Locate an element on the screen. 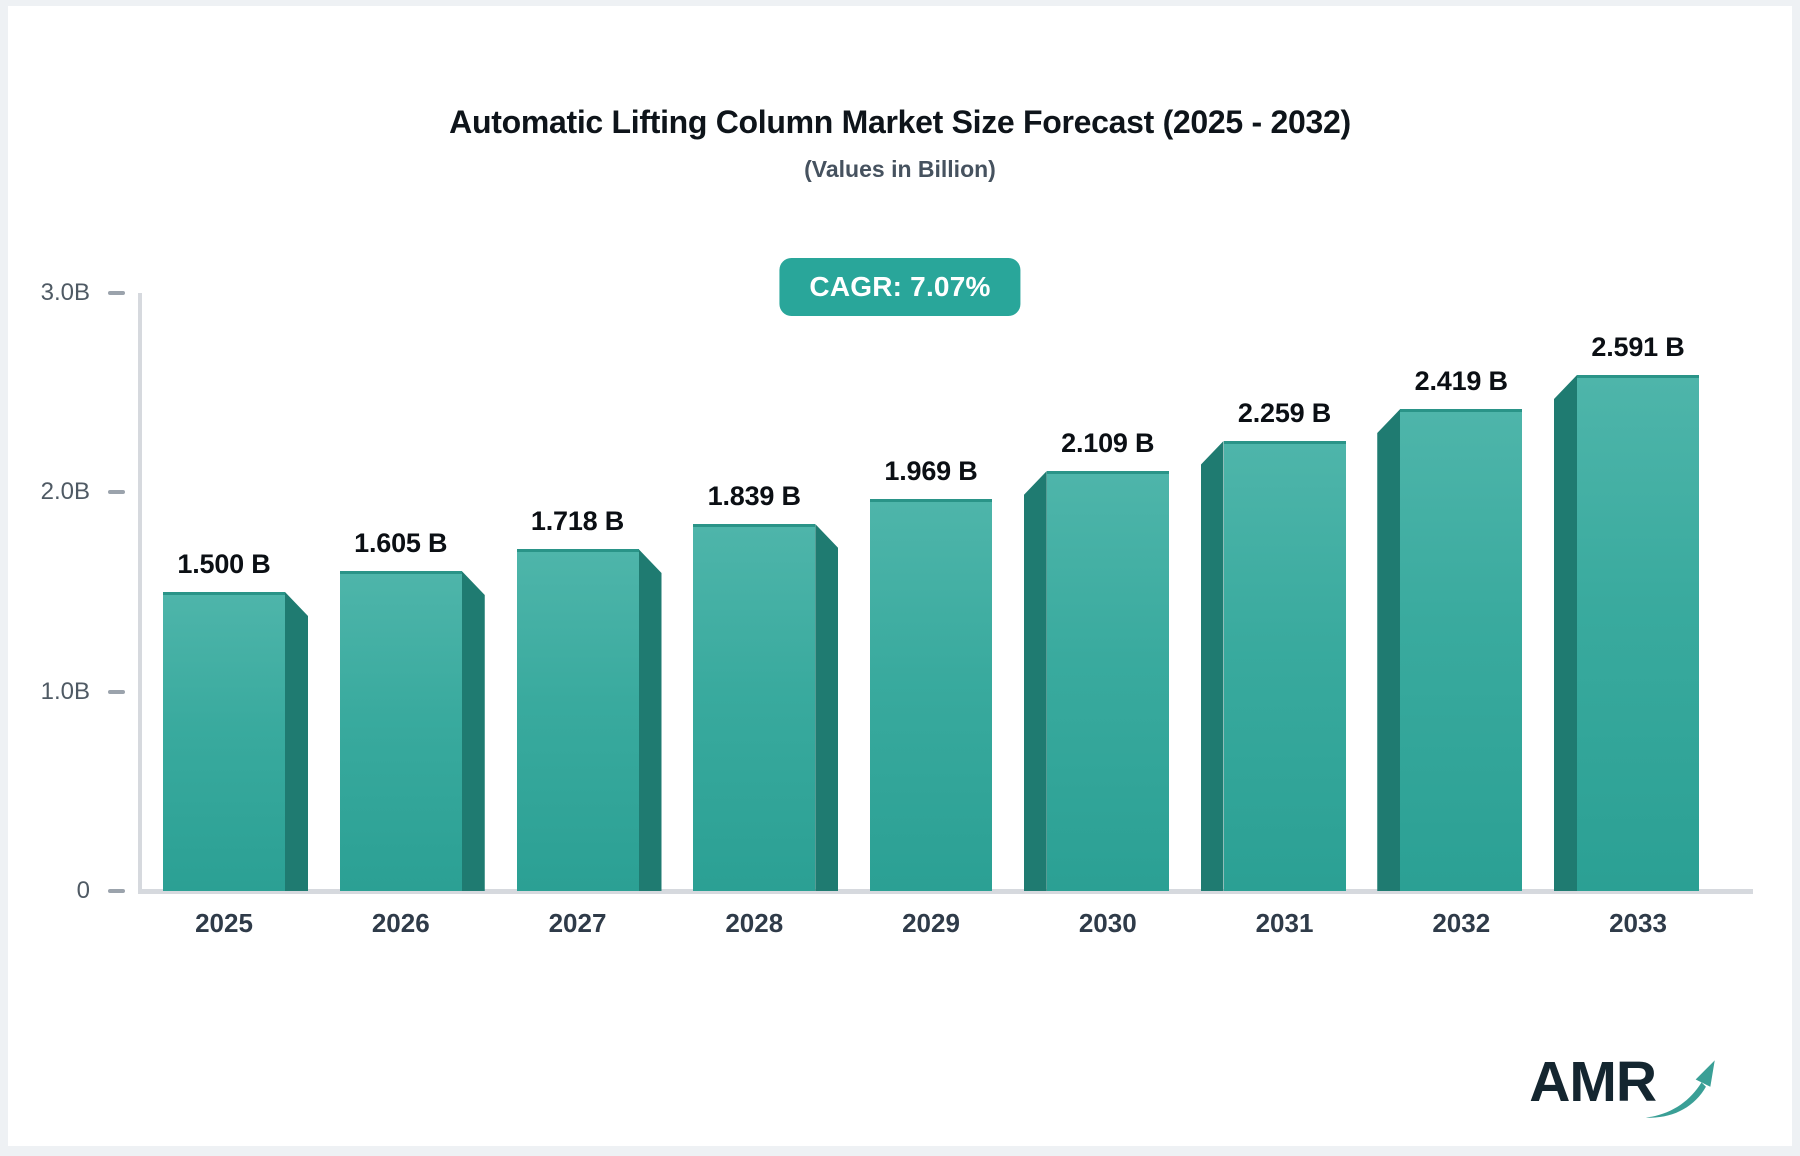 This screenshot has height=1156, width=1800. cagr-badge: CAGR: 7.07% is located at coordinates (900, 287).